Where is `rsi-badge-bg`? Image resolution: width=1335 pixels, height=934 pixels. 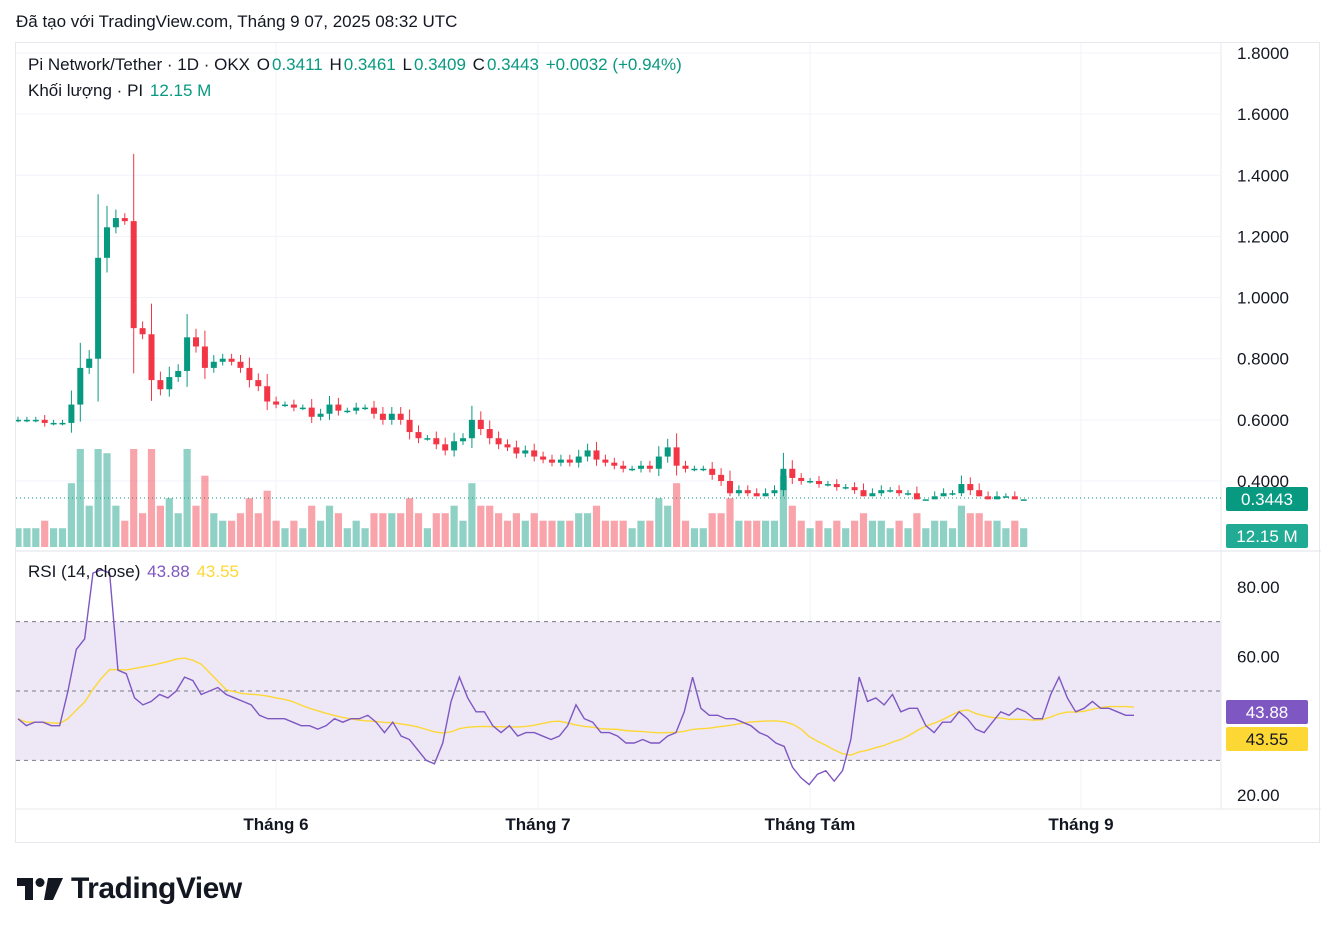
rsi-badge-bg is located at coordinates (1267, 712).